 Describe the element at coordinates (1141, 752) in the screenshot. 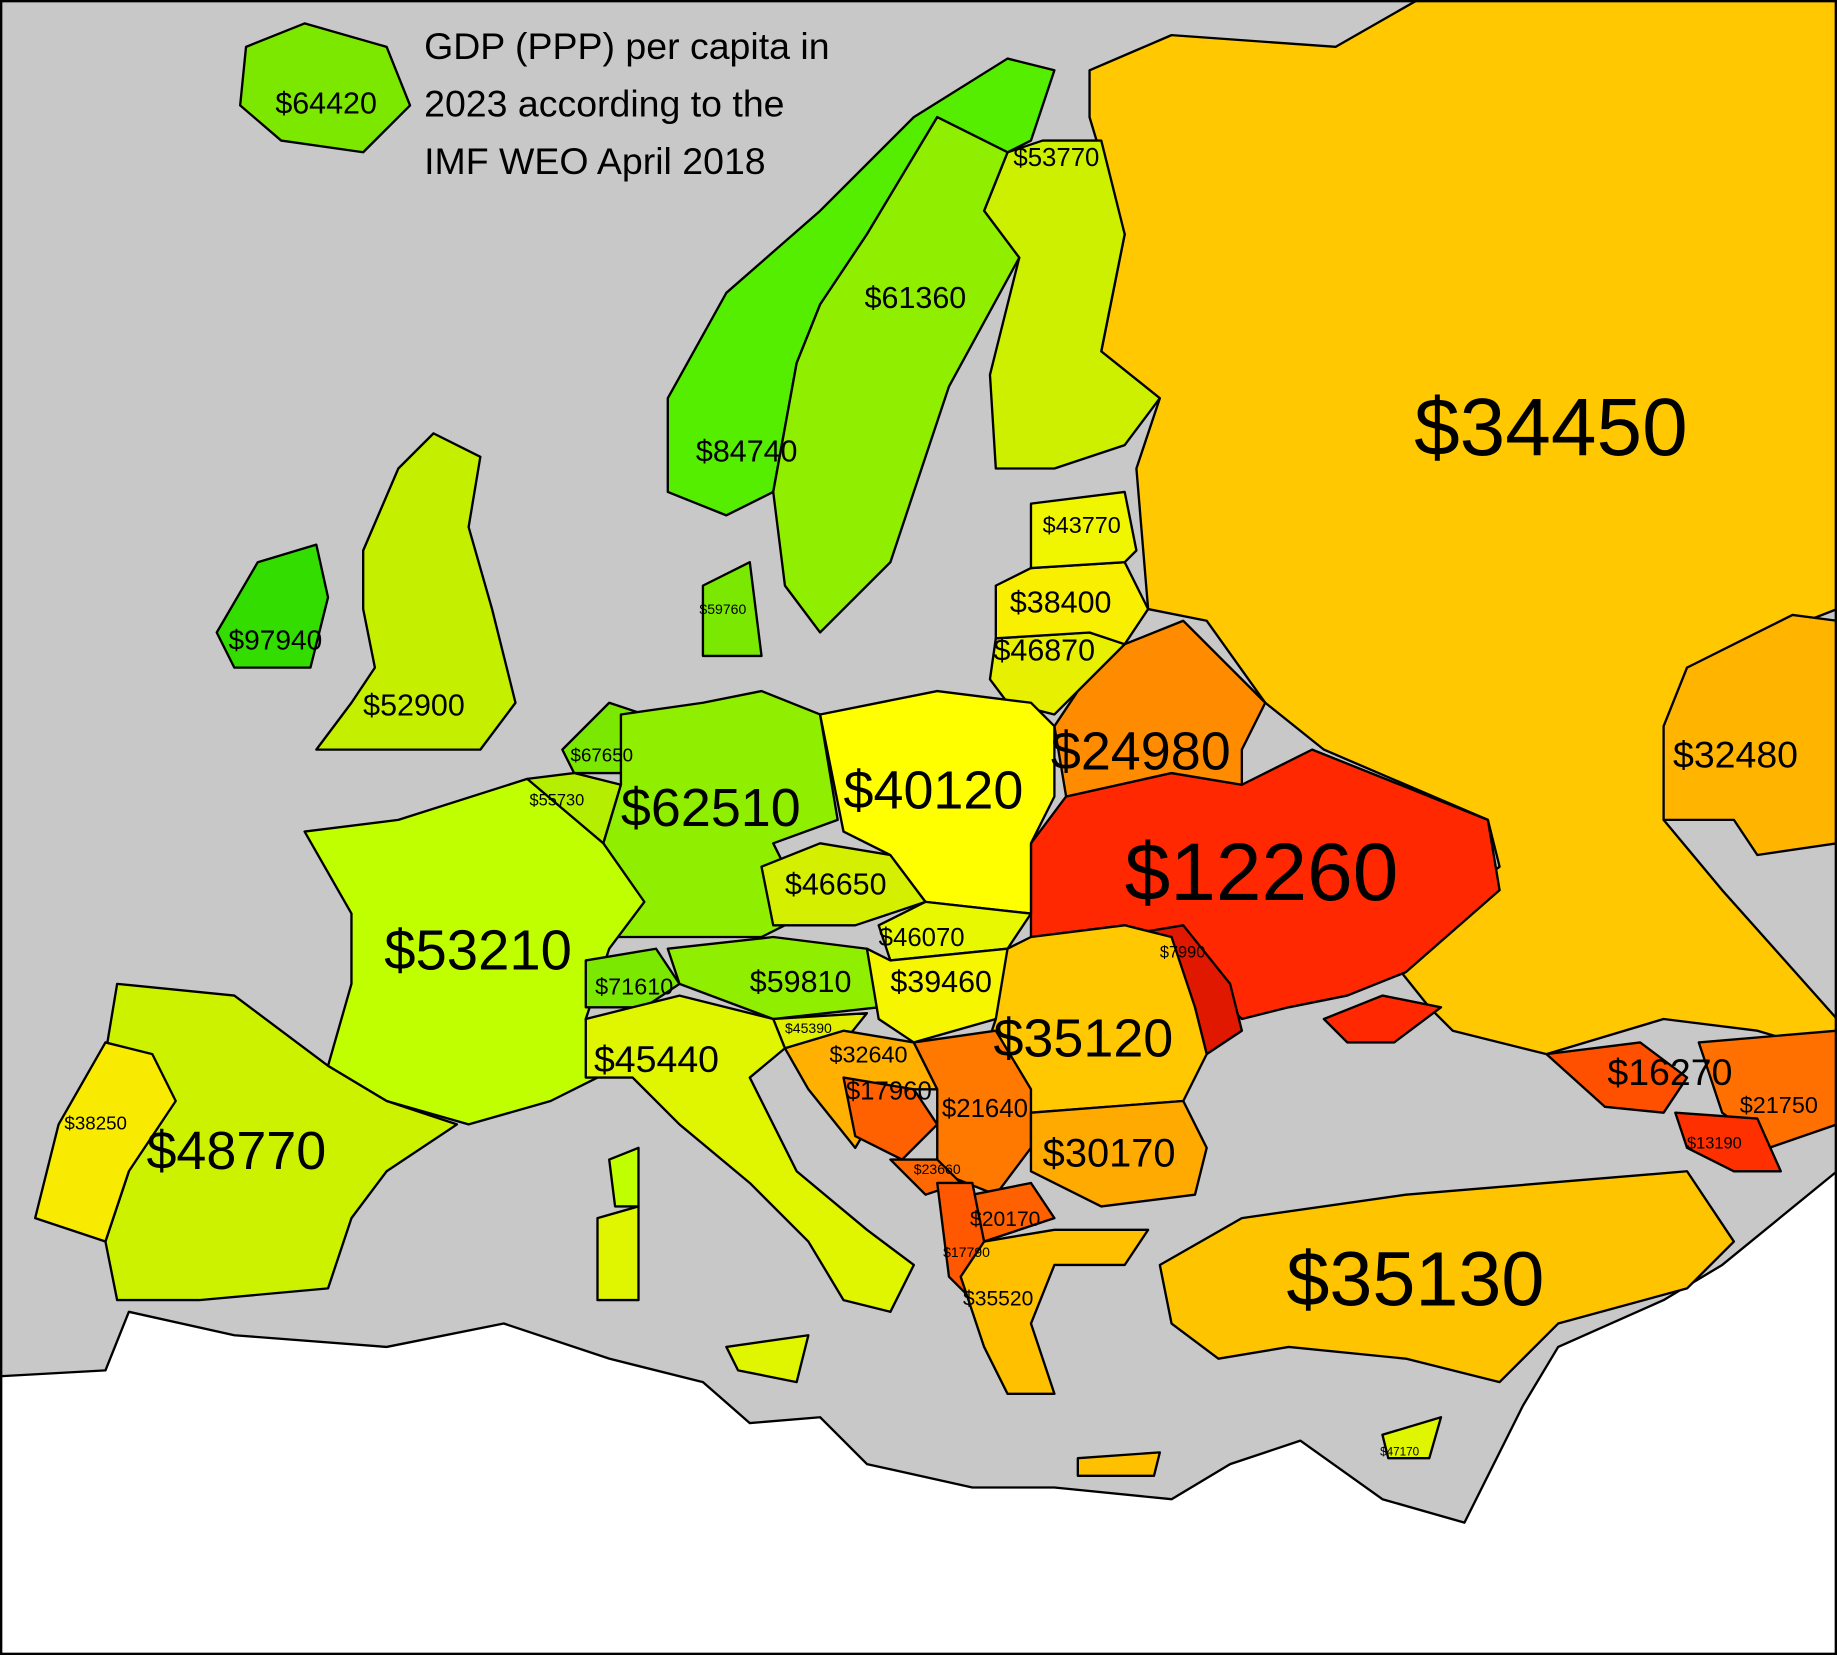

I see `value-label: $24980` at that location.